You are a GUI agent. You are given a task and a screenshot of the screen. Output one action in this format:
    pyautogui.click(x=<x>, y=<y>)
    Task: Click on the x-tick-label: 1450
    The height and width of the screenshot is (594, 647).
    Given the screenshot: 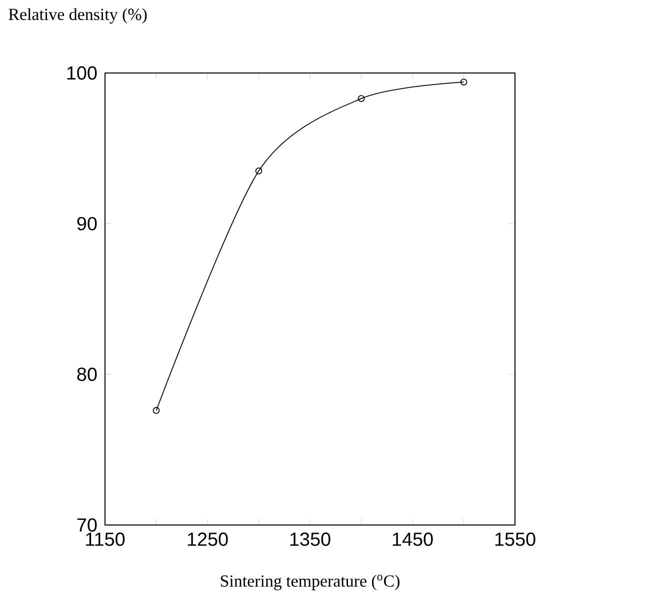 What is the action you would take?
    pyautogui.click(x=412, y=539)
    